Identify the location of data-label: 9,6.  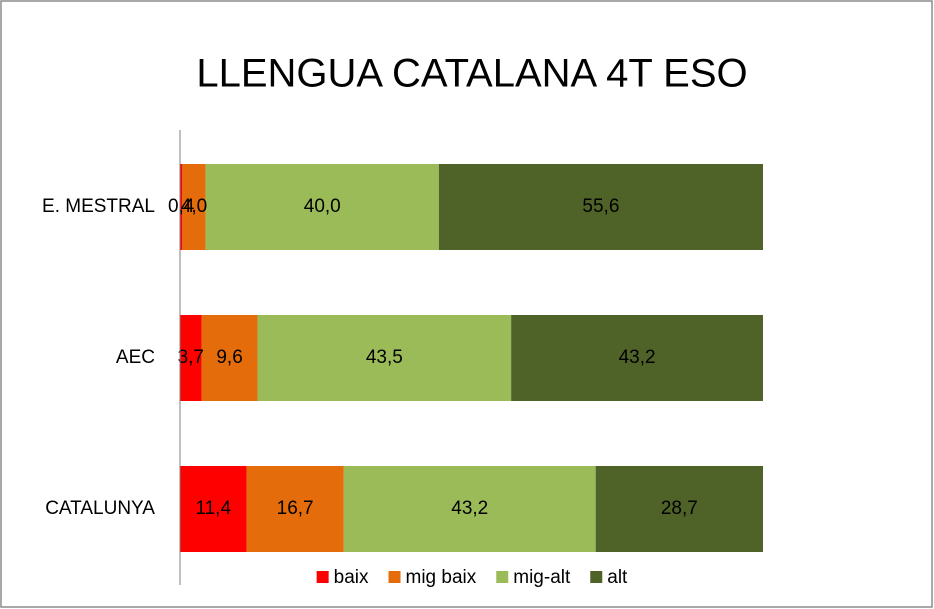
(229, 357).